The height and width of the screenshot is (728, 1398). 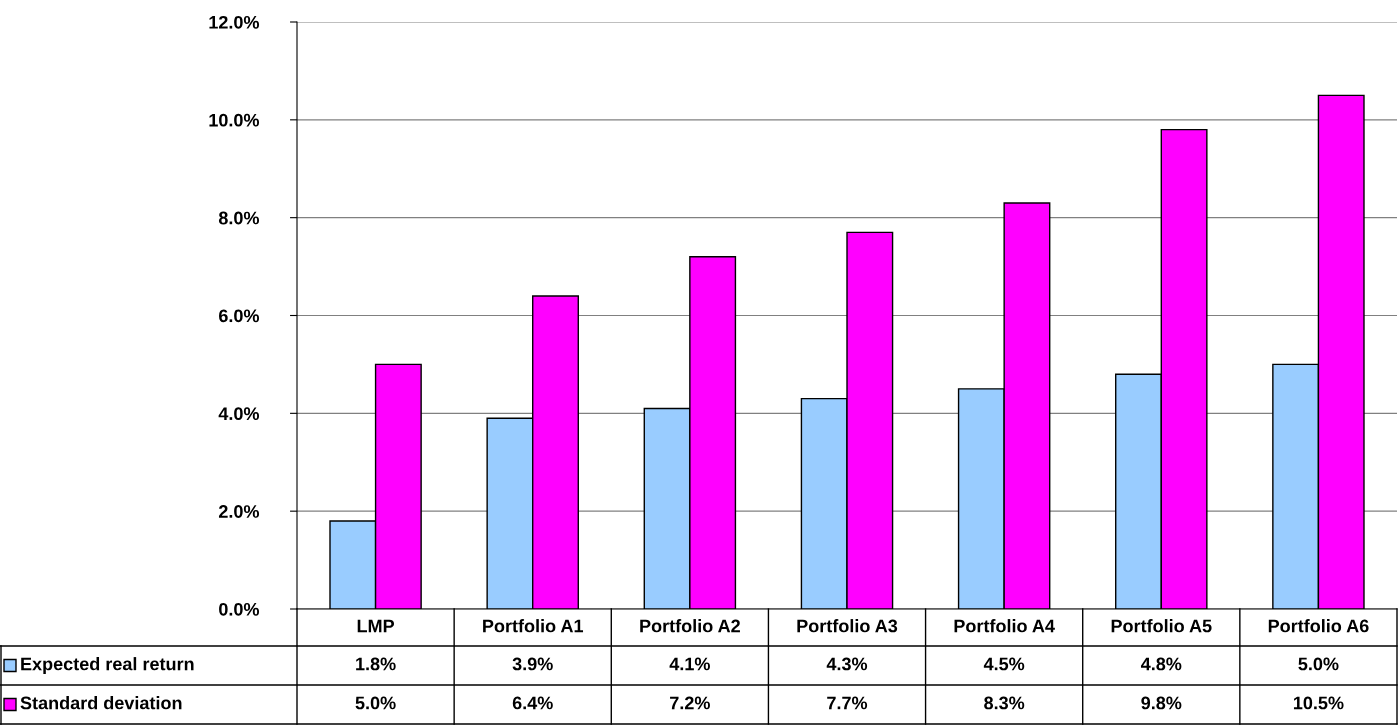 What do you see at coordinates (239, 218) in the screenshot?
I see `y-tick-label: 8.0%` at bounding box center [239, 218].